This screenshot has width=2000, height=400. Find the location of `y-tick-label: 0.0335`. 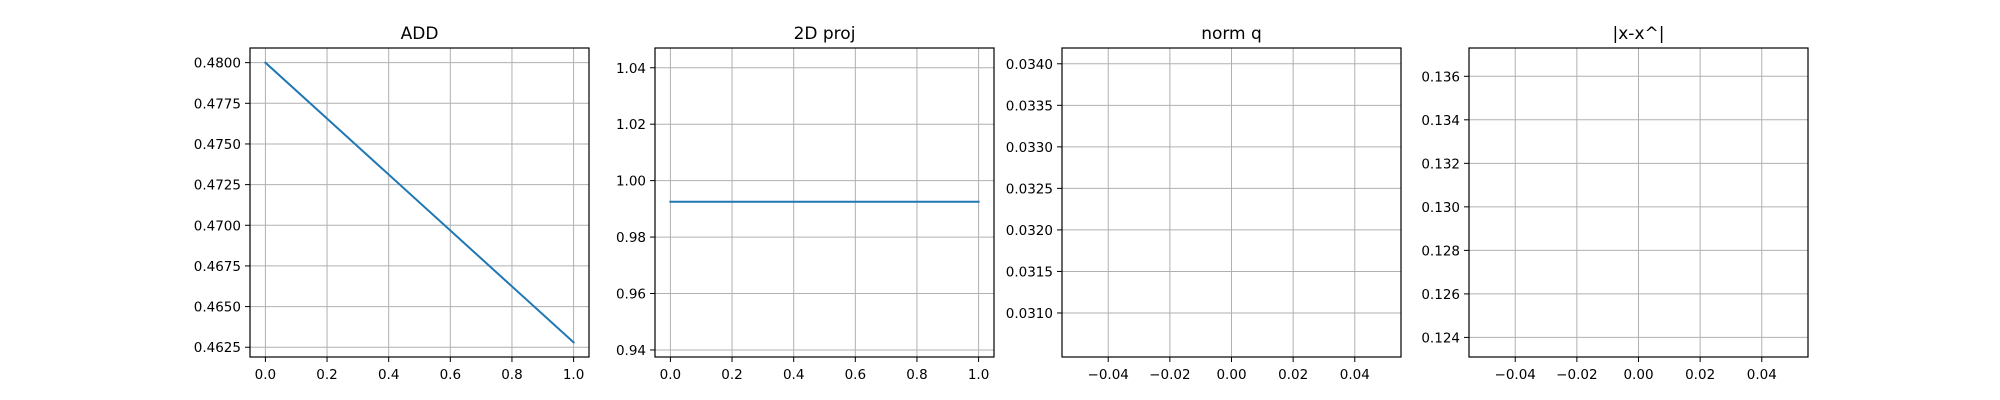

y-tick-label: 0.0335 is located at coordinates (1029, 106).